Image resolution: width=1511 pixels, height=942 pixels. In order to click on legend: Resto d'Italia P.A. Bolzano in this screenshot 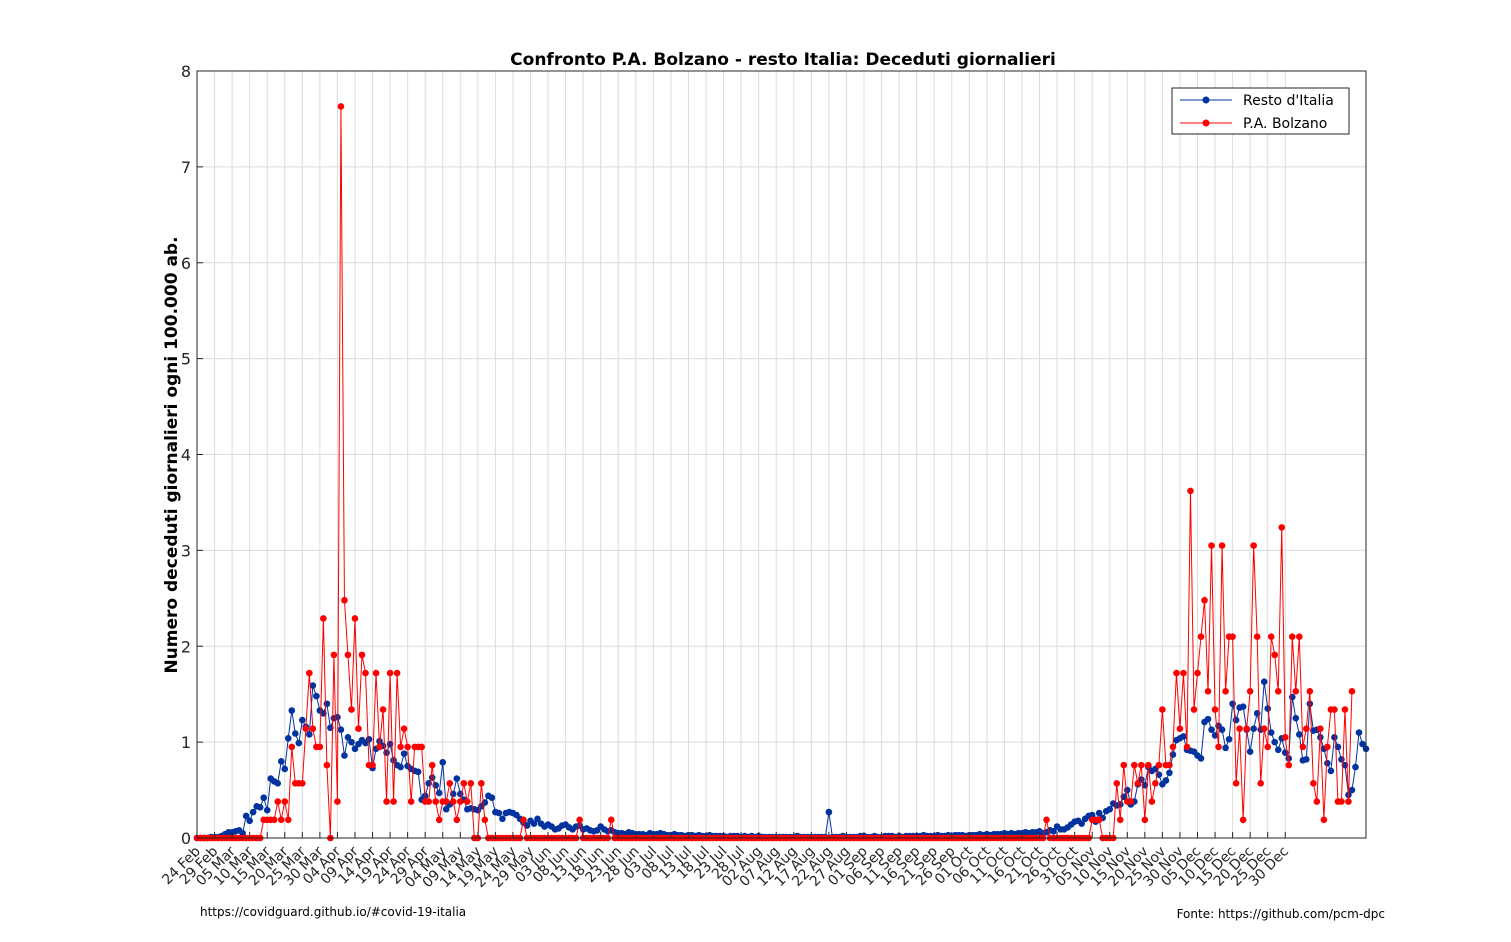, I will do `click(1260, 111)`.